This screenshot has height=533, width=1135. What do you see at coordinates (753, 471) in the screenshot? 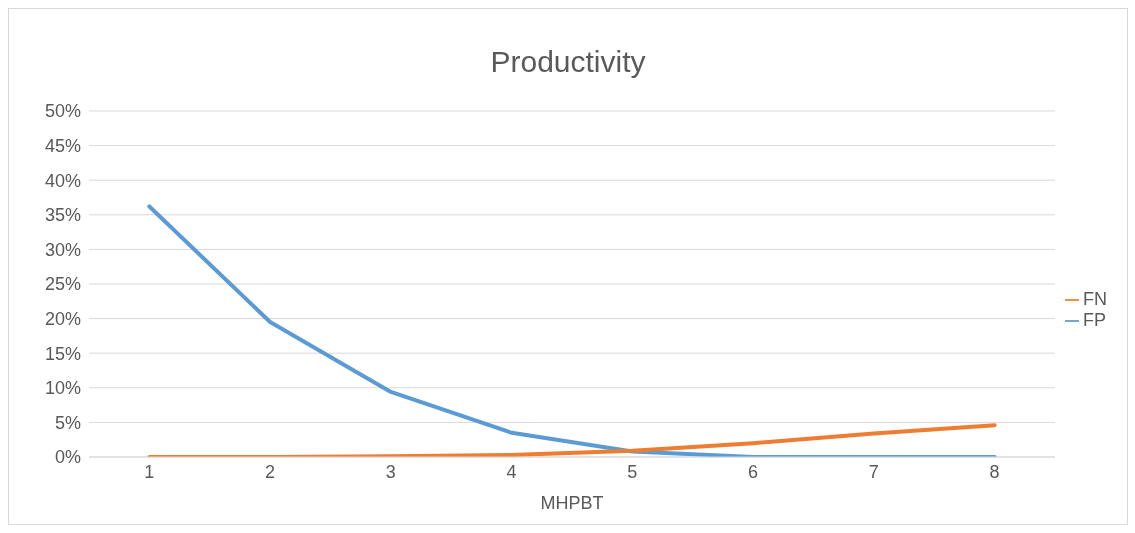
I see `x-tick-label: 6` at bounding box center [753, 471].